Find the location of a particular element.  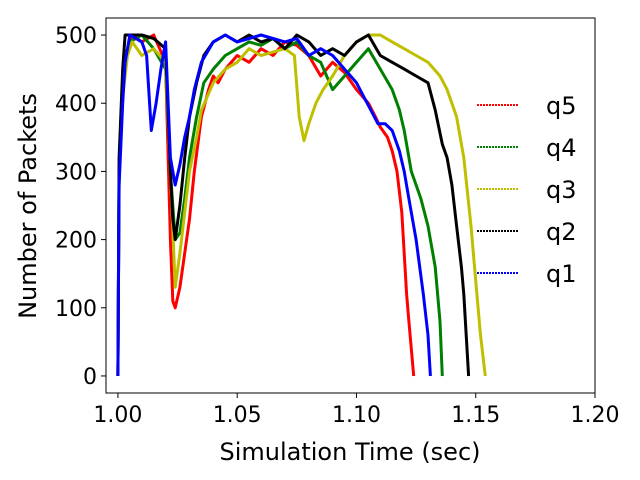

x-axis: 1.00 1.05 1.10 1.15 1.20 is located at coordinates (356, 410).